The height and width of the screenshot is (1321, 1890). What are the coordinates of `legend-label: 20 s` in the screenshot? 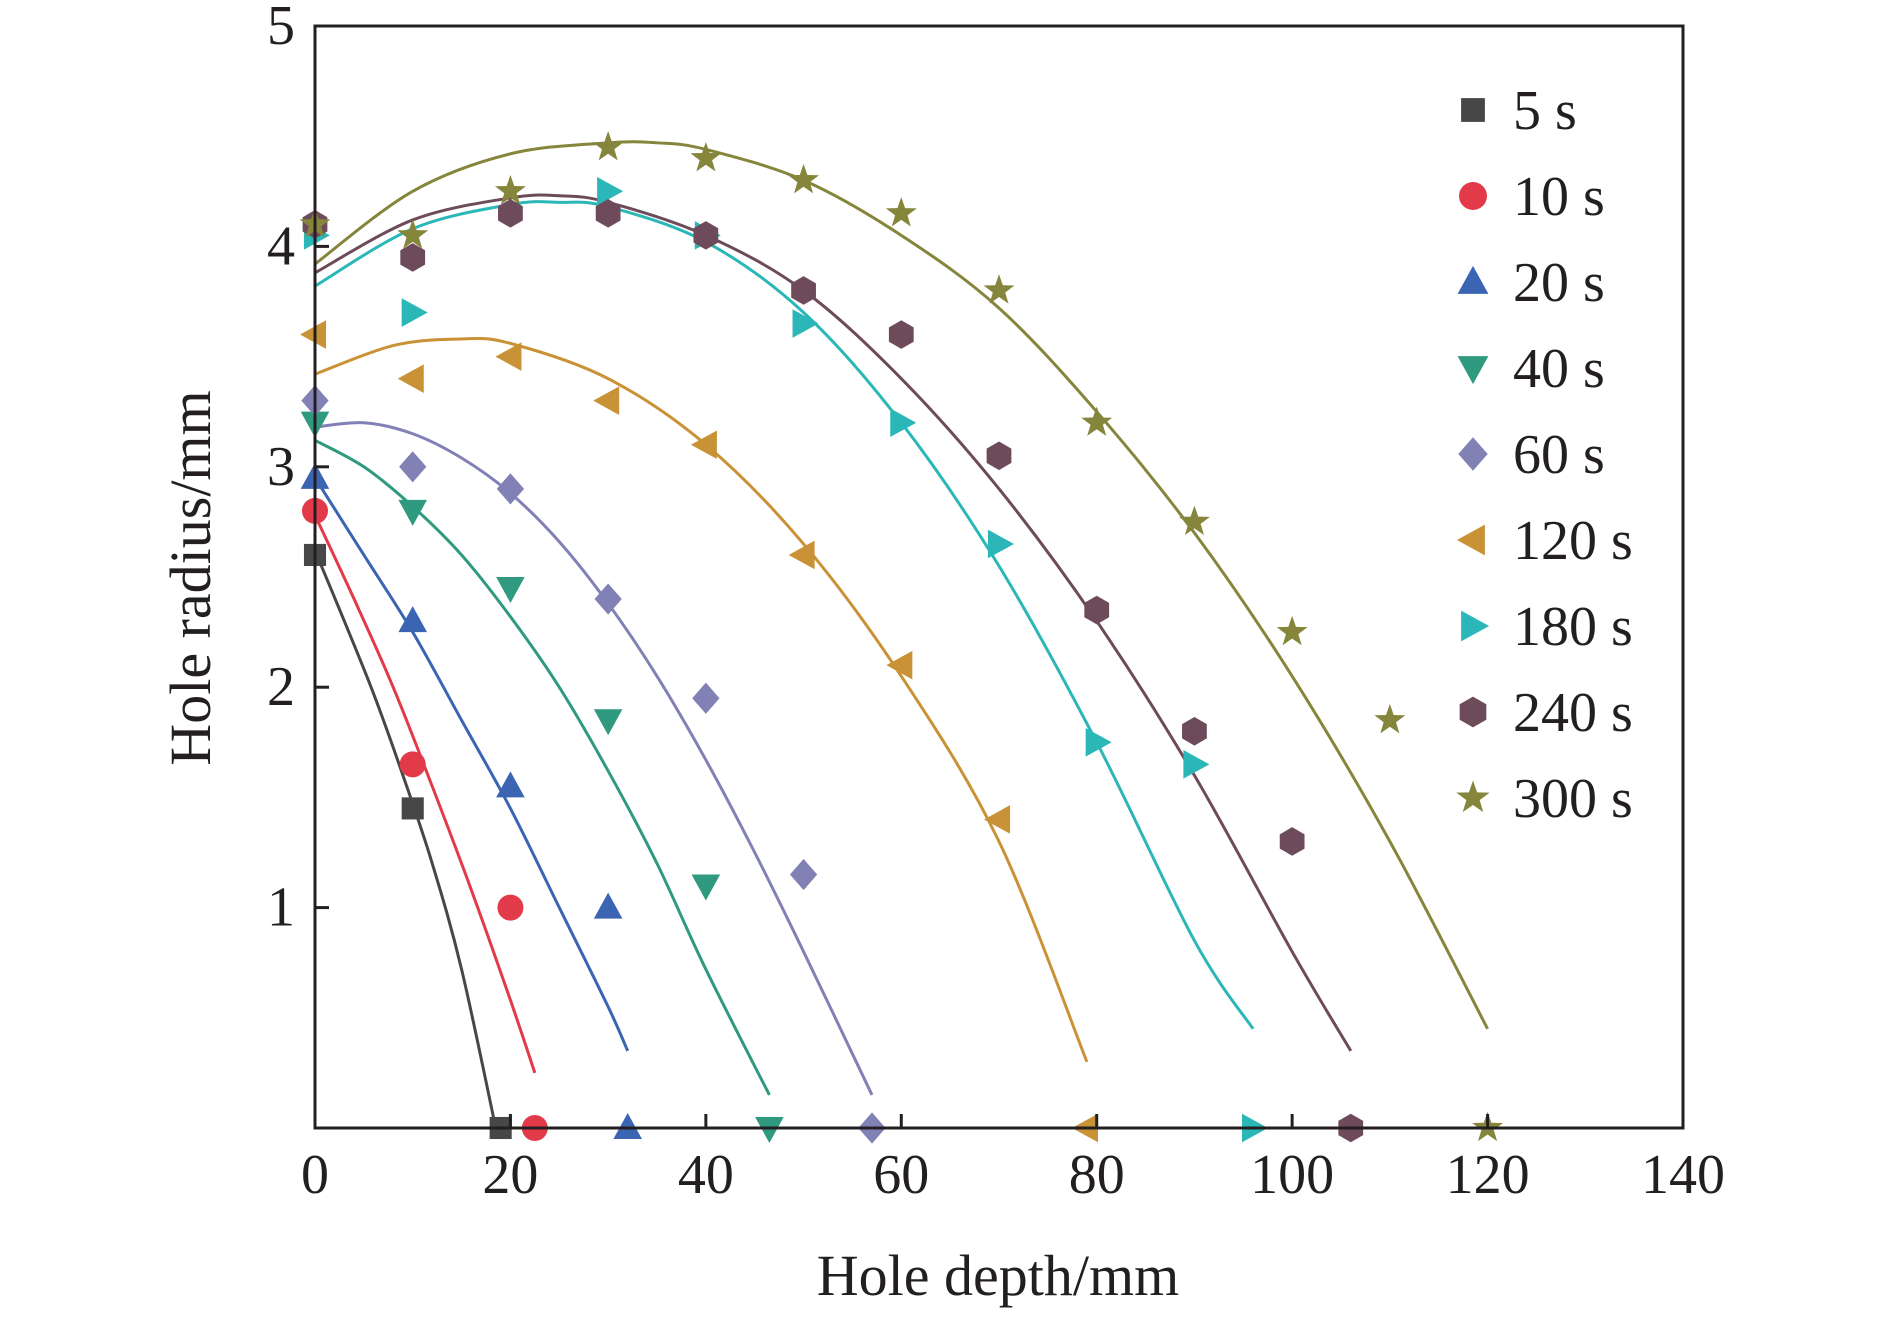 It's located at (1559, 283).